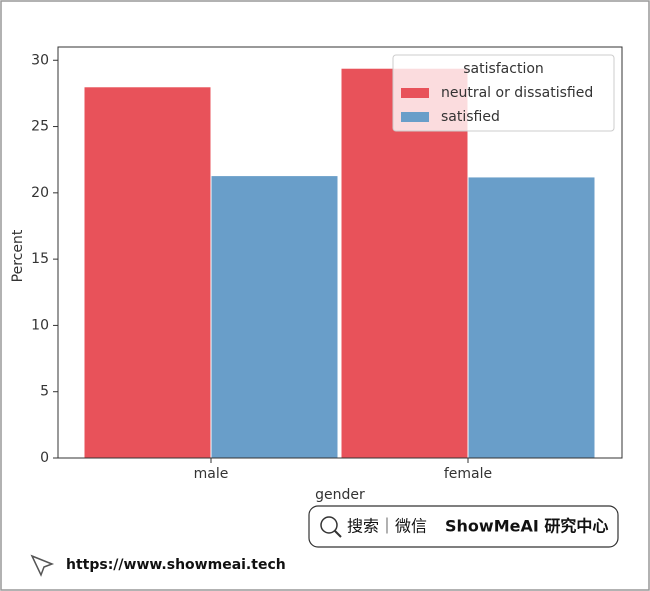  I want to click on watermark-box, so click(463, 526).